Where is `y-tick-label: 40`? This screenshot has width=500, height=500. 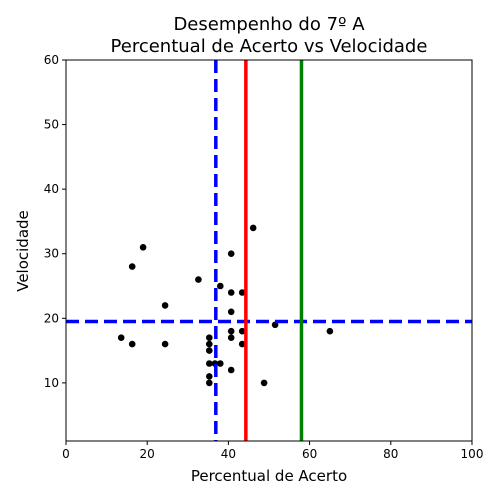 y-tick-label: 40 is located at coordinates (51, 189).